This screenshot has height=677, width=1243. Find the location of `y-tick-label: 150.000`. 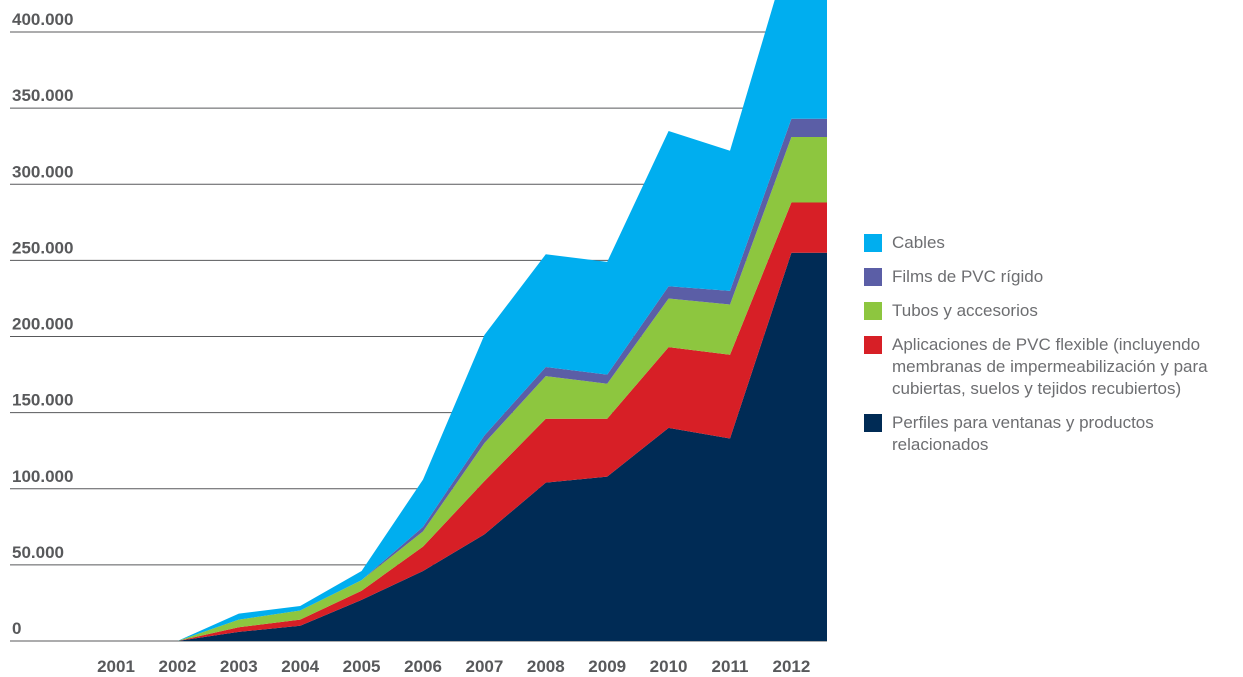

y-tick-label: 150.000 is located at coordinates (42, 400).